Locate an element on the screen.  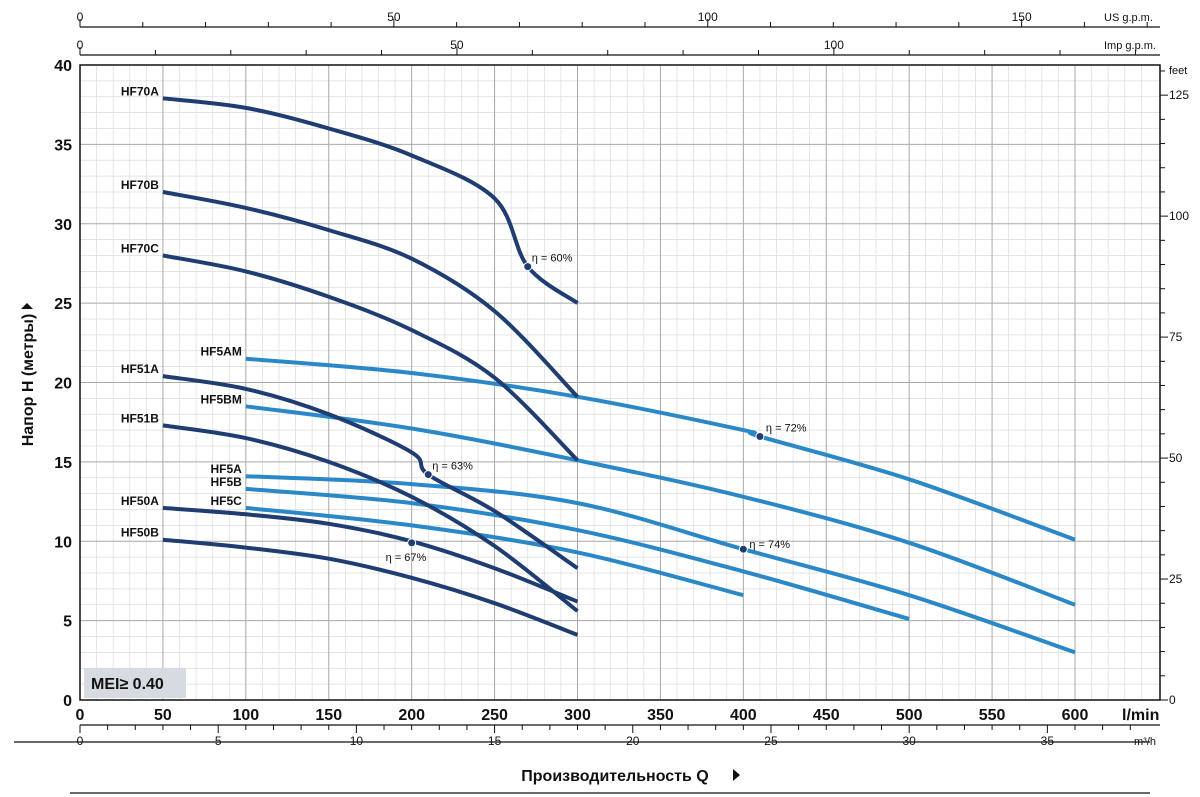
curve-hf5b is located at coordinates (577, 553).